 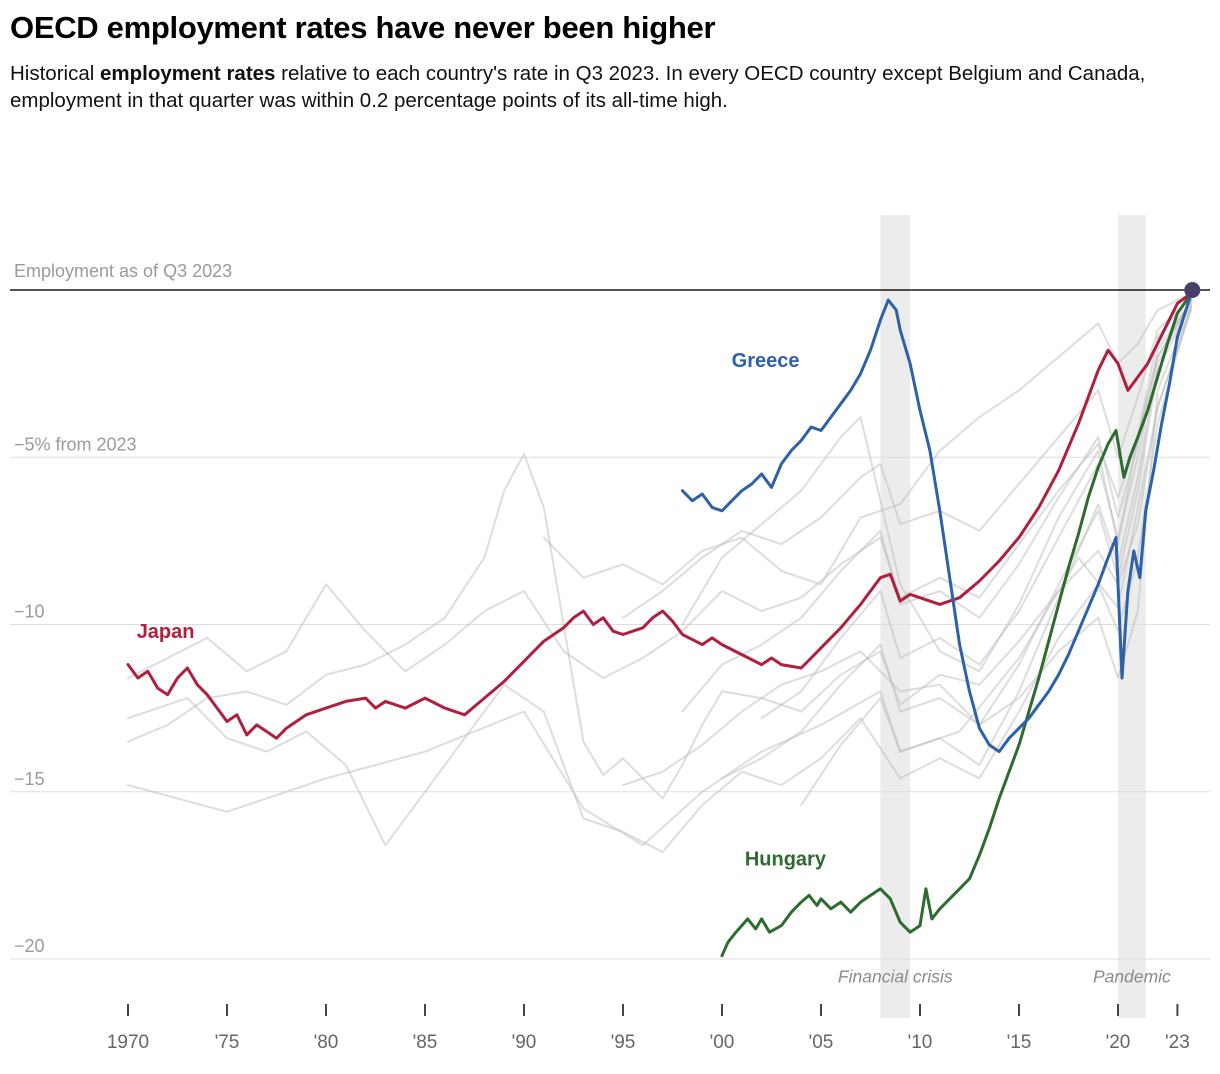 What do you see at coordinates (326, 1042) in the screenshot?
I see `x-tick-label: '80` at bounding box center [326, 1042].